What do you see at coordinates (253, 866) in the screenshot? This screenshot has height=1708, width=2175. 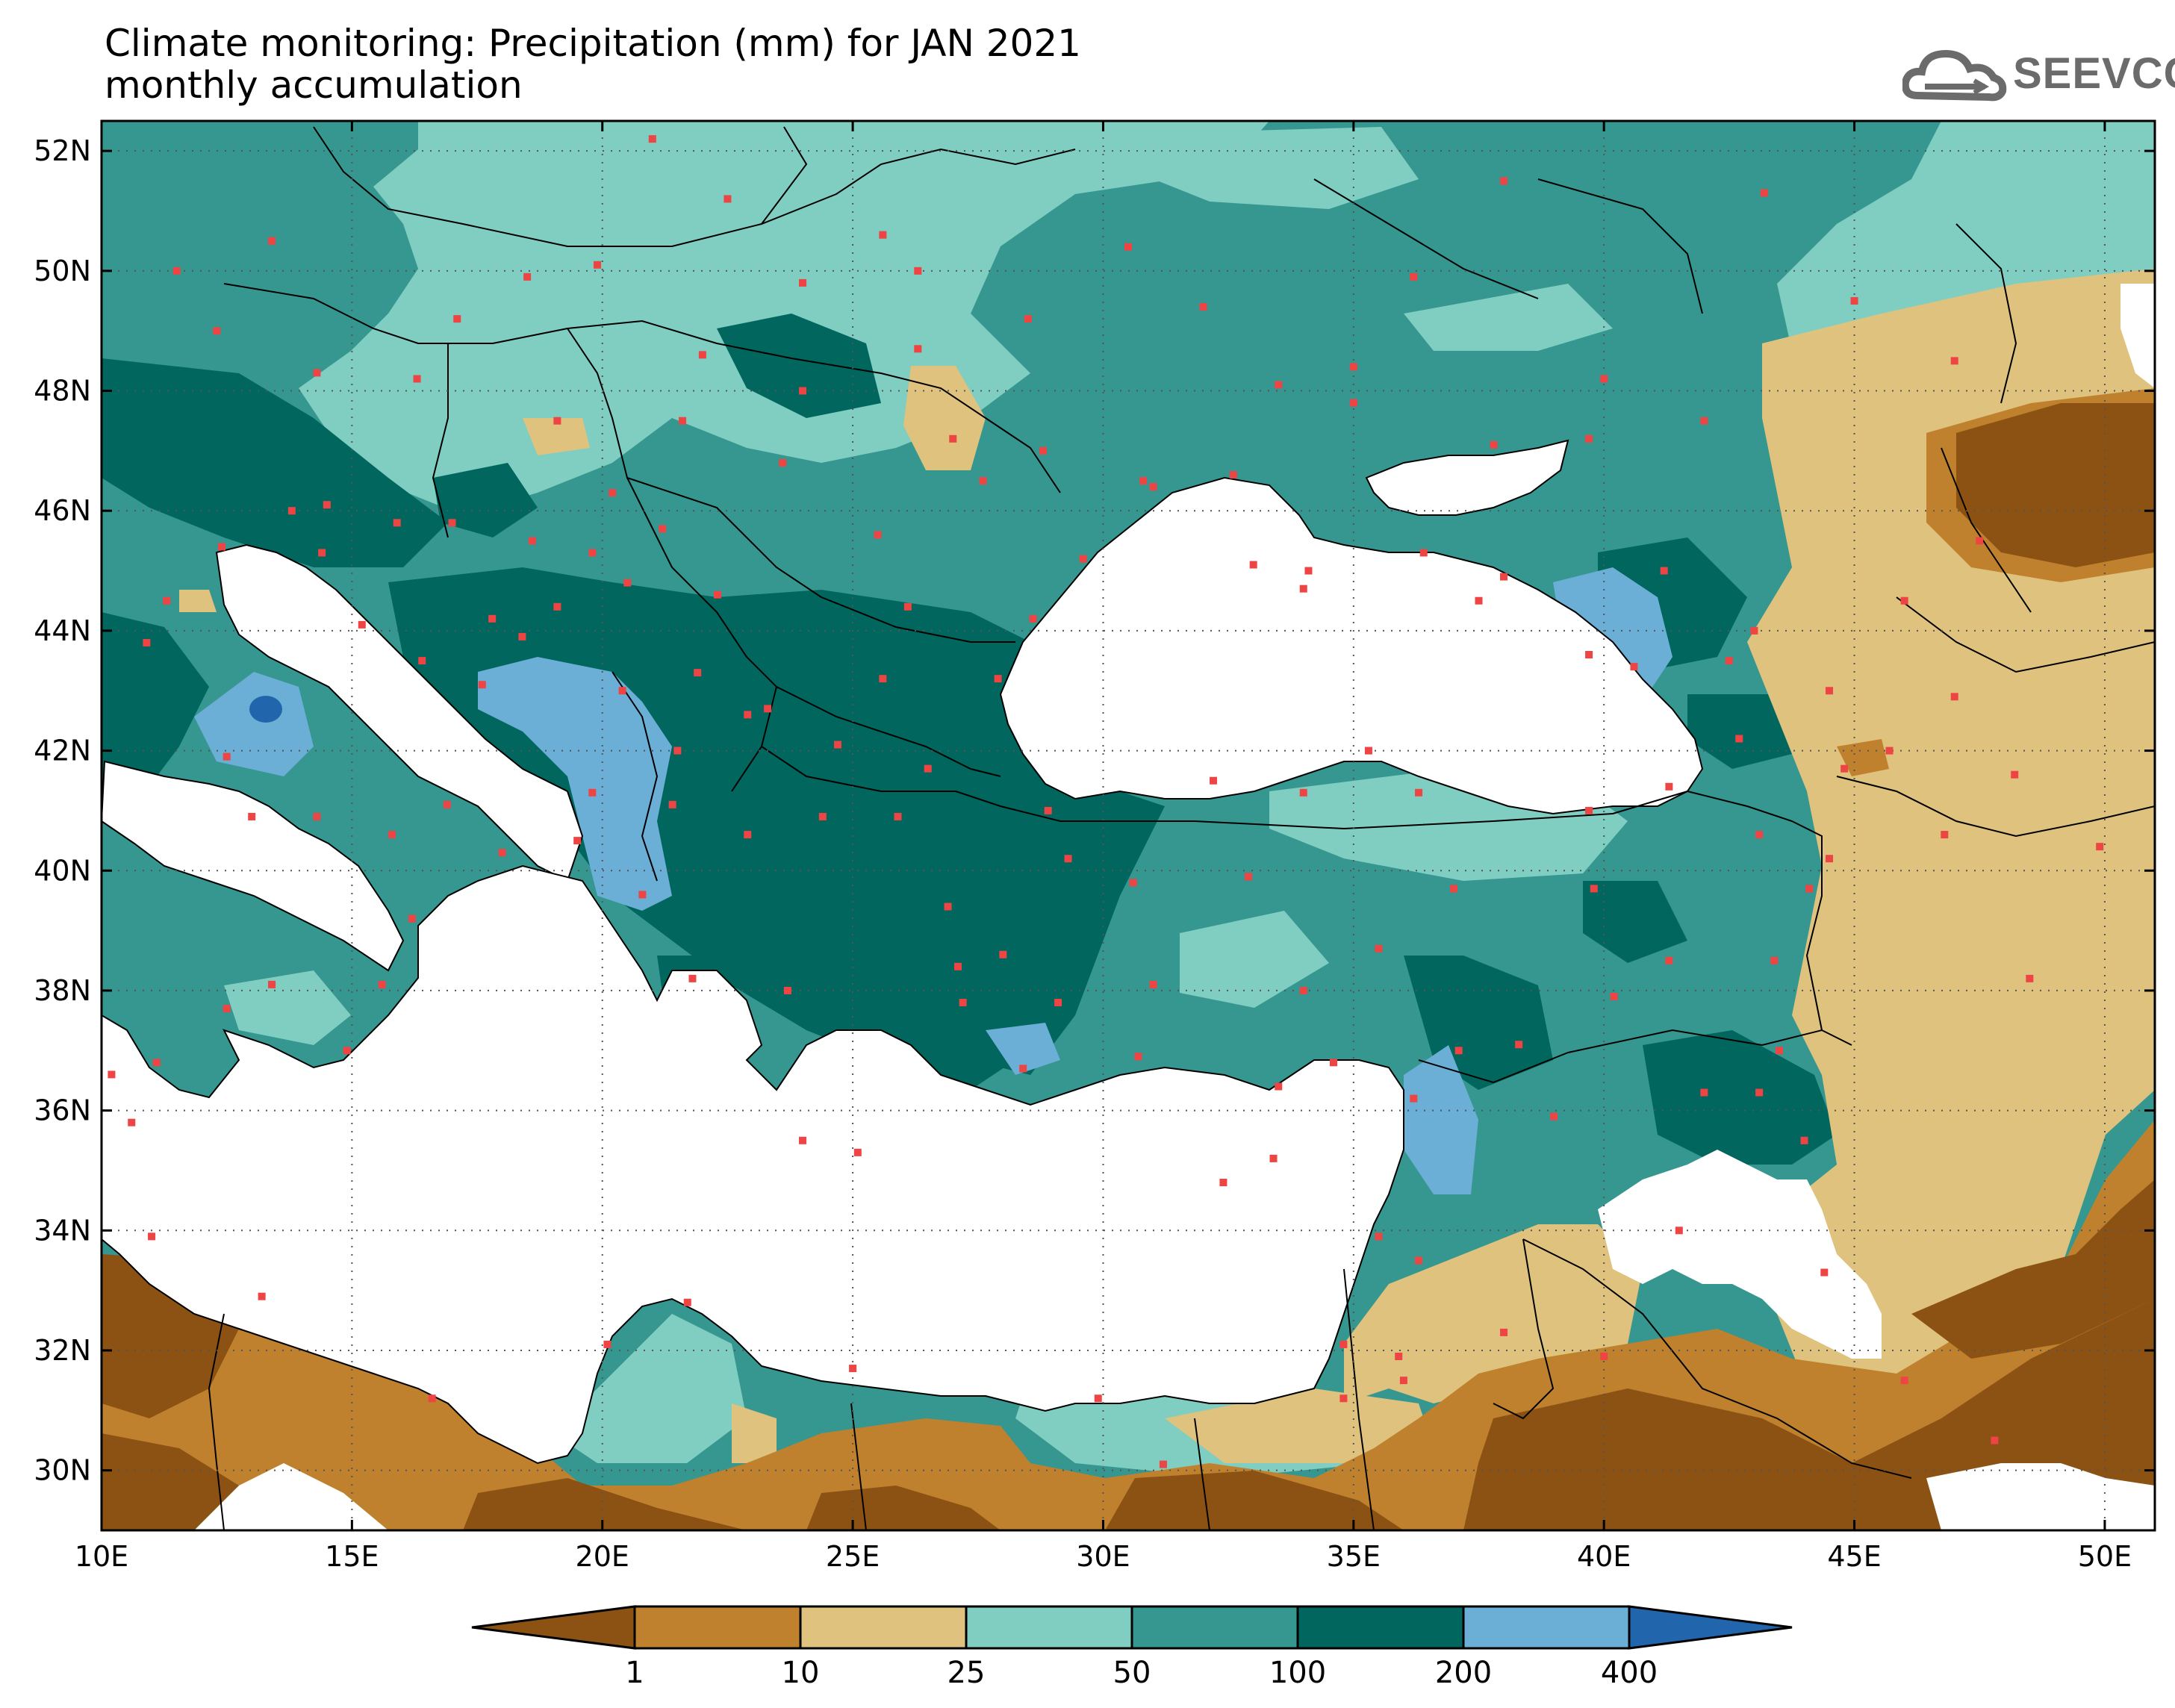 I see `tyrrhenian-sea` at bounding box center [253, 866].